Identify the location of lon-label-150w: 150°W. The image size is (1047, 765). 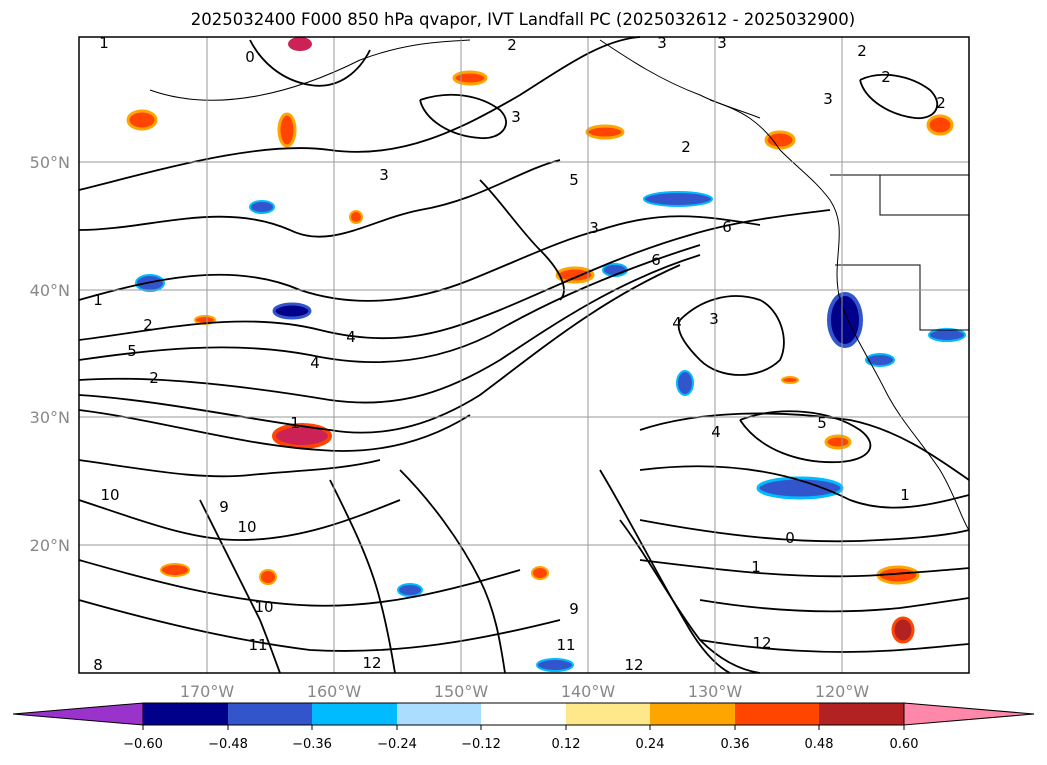
(461, 691).